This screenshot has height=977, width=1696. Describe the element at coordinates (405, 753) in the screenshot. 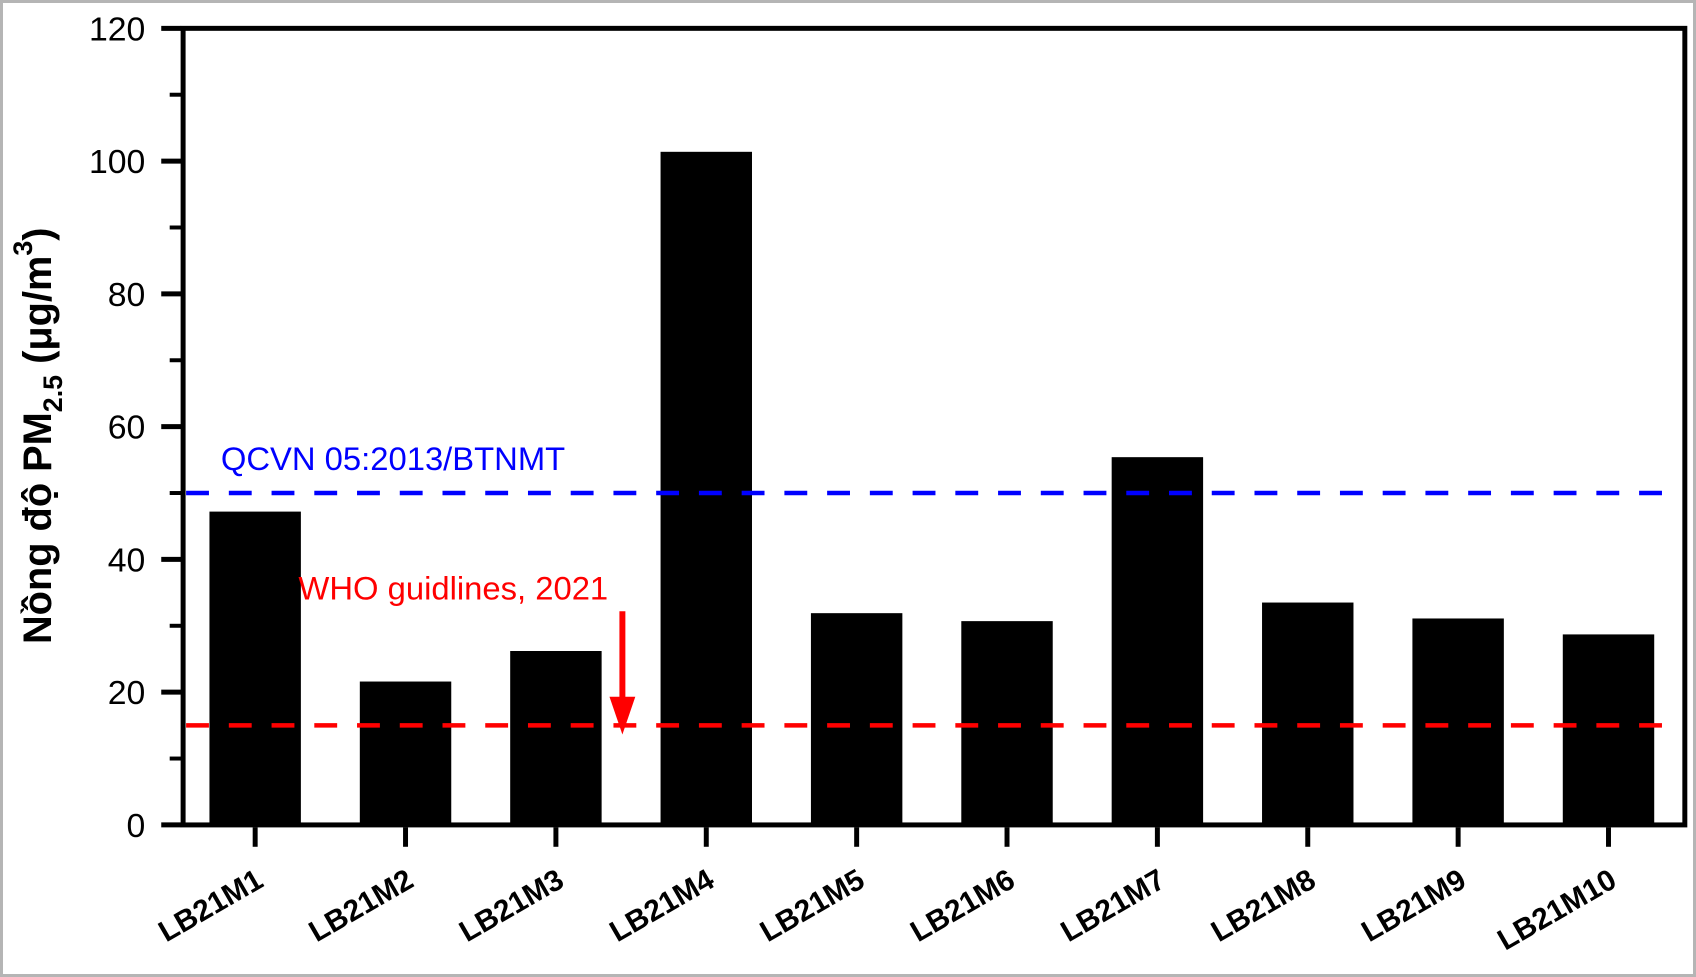

I see `bar-LB21M2` at that location.